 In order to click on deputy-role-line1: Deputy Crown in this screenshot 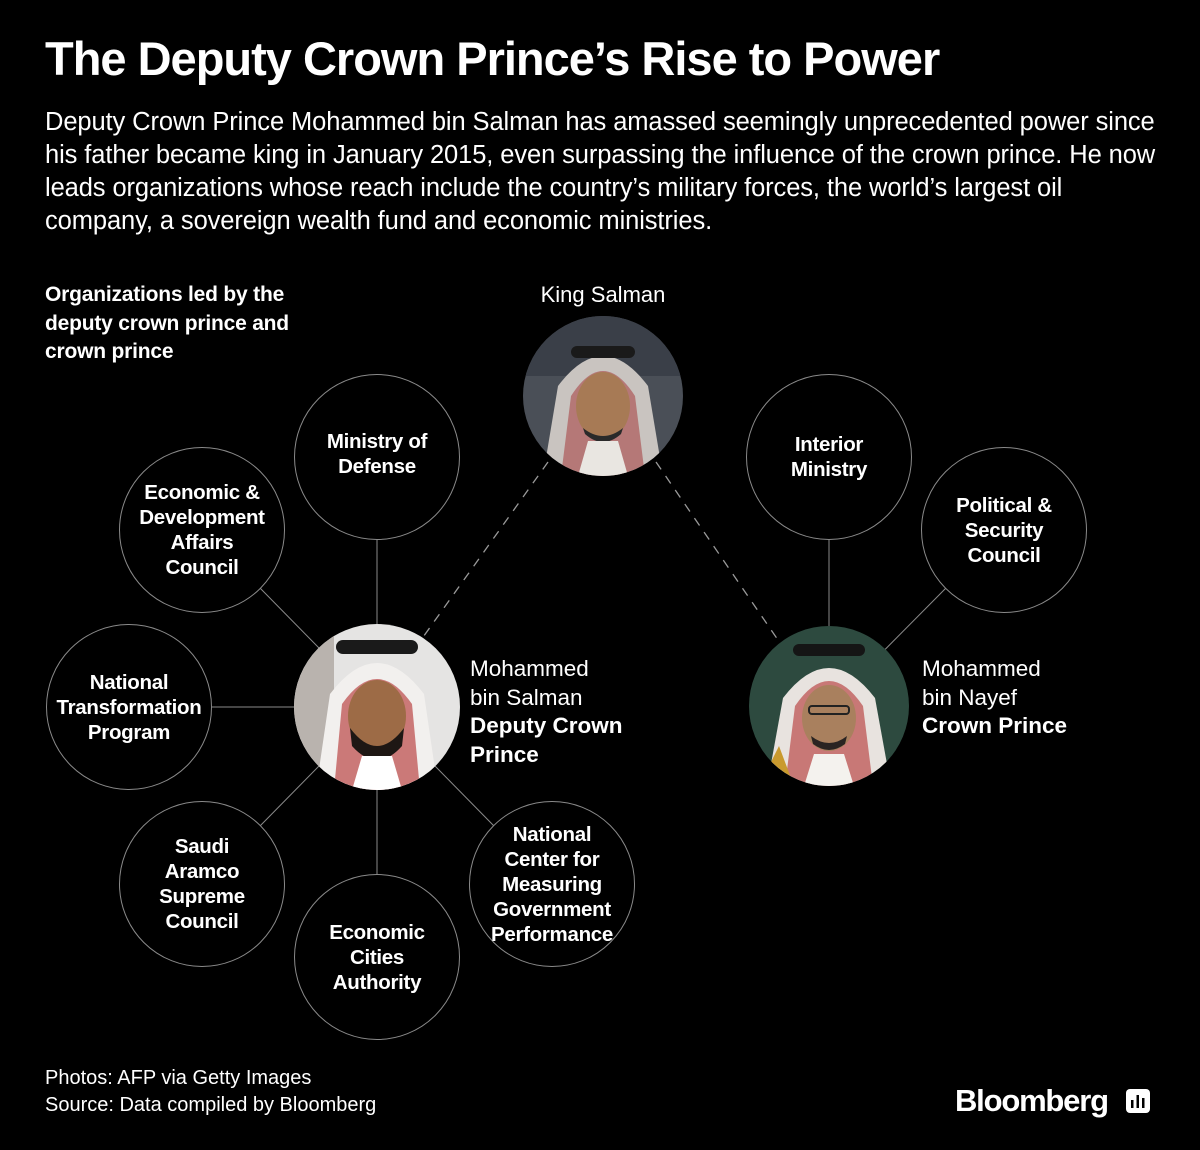, I will do `click(546, 725)`.